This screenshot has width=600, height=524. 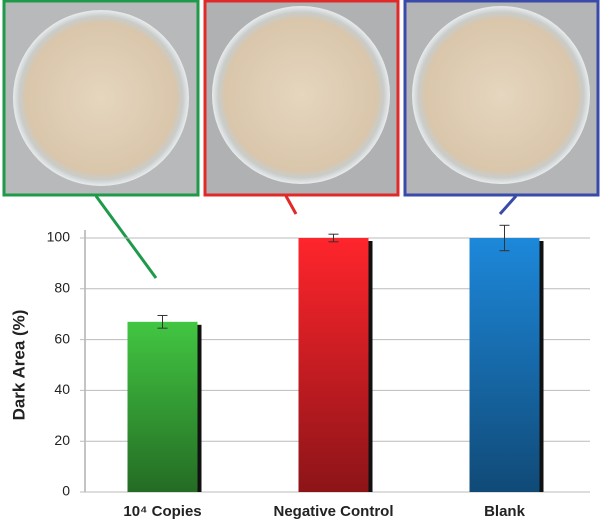 I want to click on y-tick-label: 40, so click(x=62, y=389).